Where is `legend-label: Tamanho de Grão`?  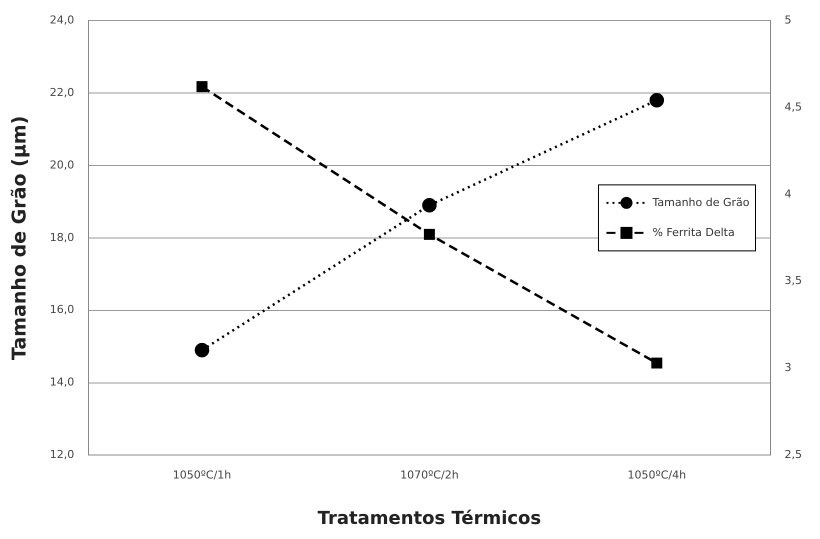
legend-label: Tamanho de Grão is located at coordinates (700, 202).